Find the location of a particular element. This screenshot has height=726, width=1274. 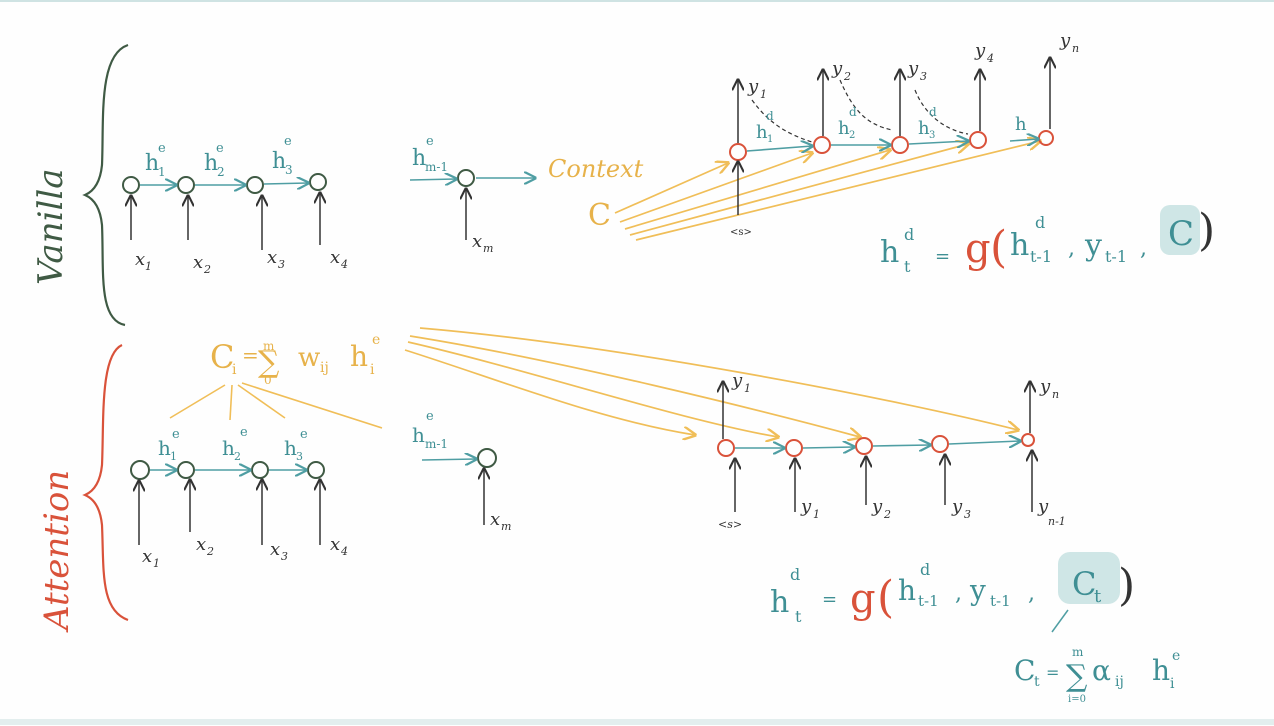

svg-text: 0 is located at coordinates (268, 380).